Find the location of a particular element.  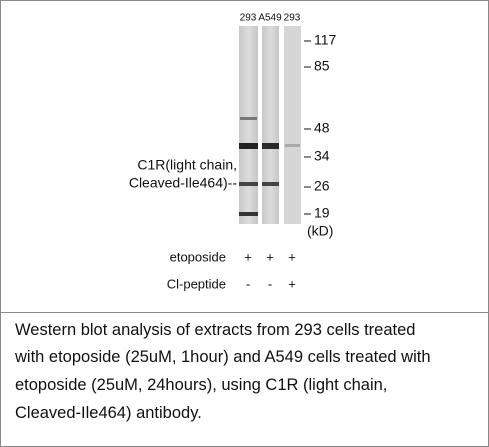

treatment-name: etoposide is located at coordinates (198, 256).